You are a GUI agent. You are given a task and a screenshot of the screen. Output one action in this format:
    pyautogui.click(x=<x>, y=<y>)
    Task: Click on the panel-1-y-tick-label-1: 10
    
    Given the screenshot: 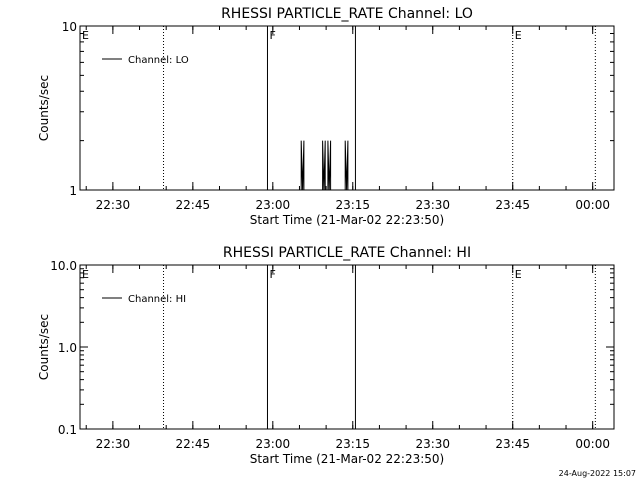 What is the action you would take?
    pyautogui.click(x=69, y=27)
    